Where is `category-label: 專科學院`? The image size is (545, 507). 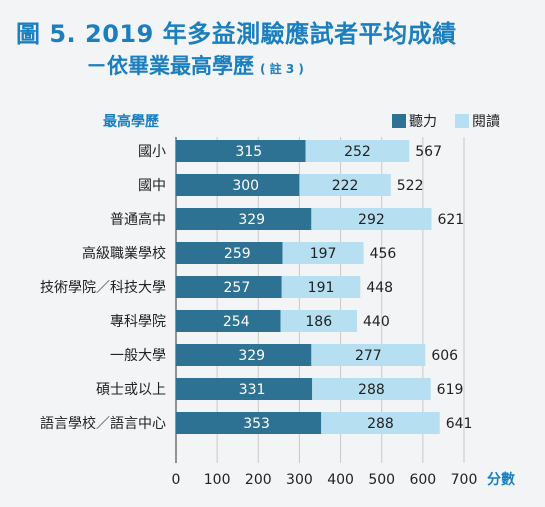 category-label: 專科學院 is located at coordinates (138, 322).